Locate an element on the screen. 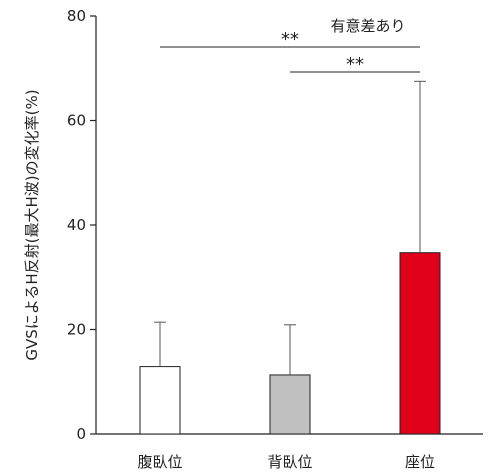 This screenshot has height=476, width=500. y-ticks: 0 20 40 60 80 is located at coordinates (81, 225).